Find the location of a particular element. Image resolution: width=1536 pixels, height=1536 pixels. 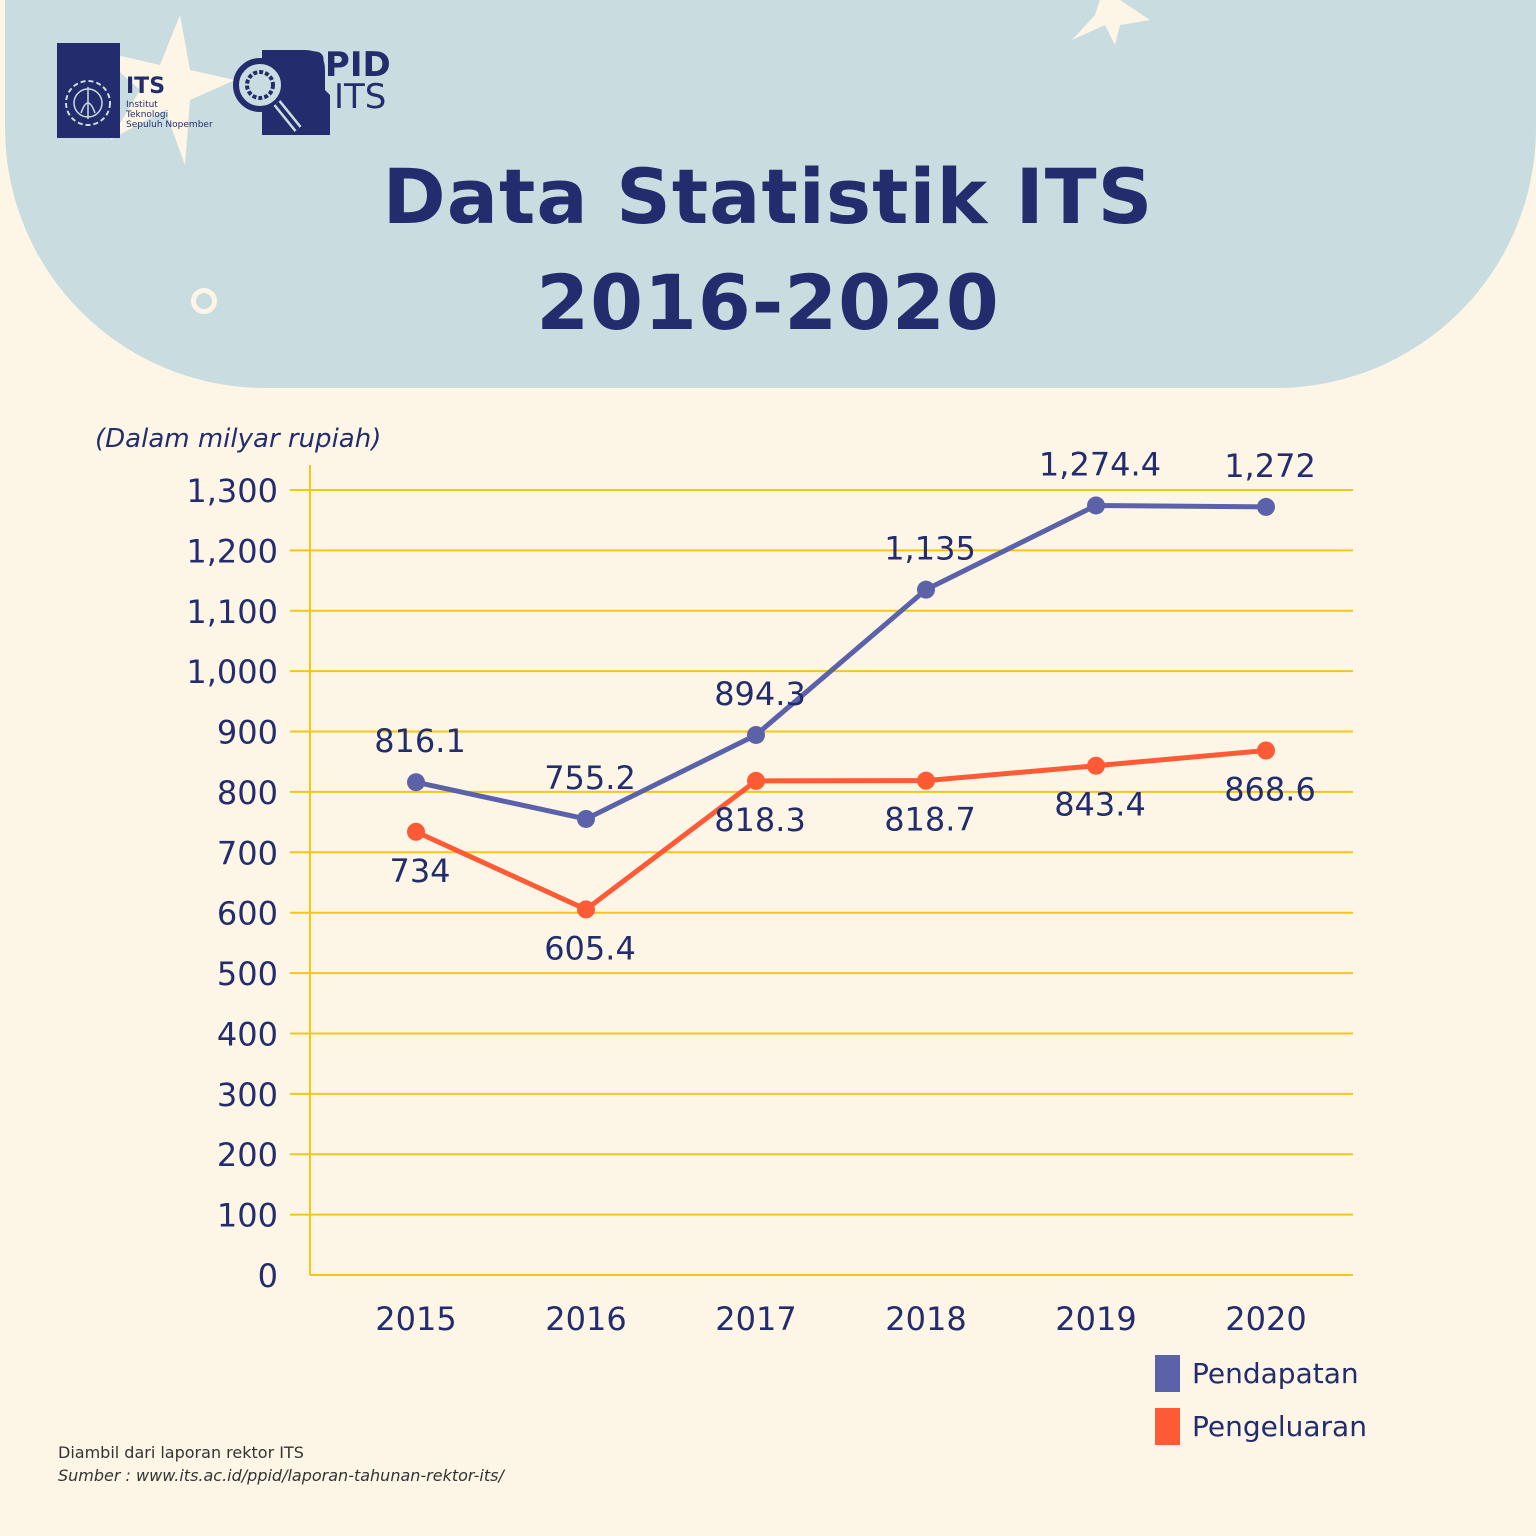

its-wordmark: ITS is located at coordinates (146, 86).